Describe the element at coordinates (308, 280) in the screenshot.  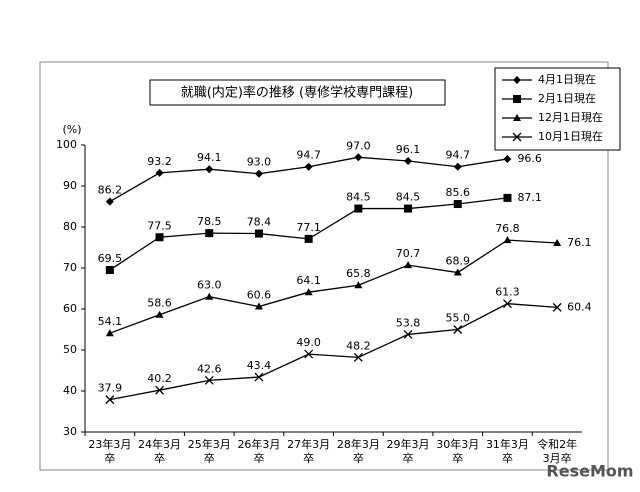
I see `data-label: 64.1` at that location.